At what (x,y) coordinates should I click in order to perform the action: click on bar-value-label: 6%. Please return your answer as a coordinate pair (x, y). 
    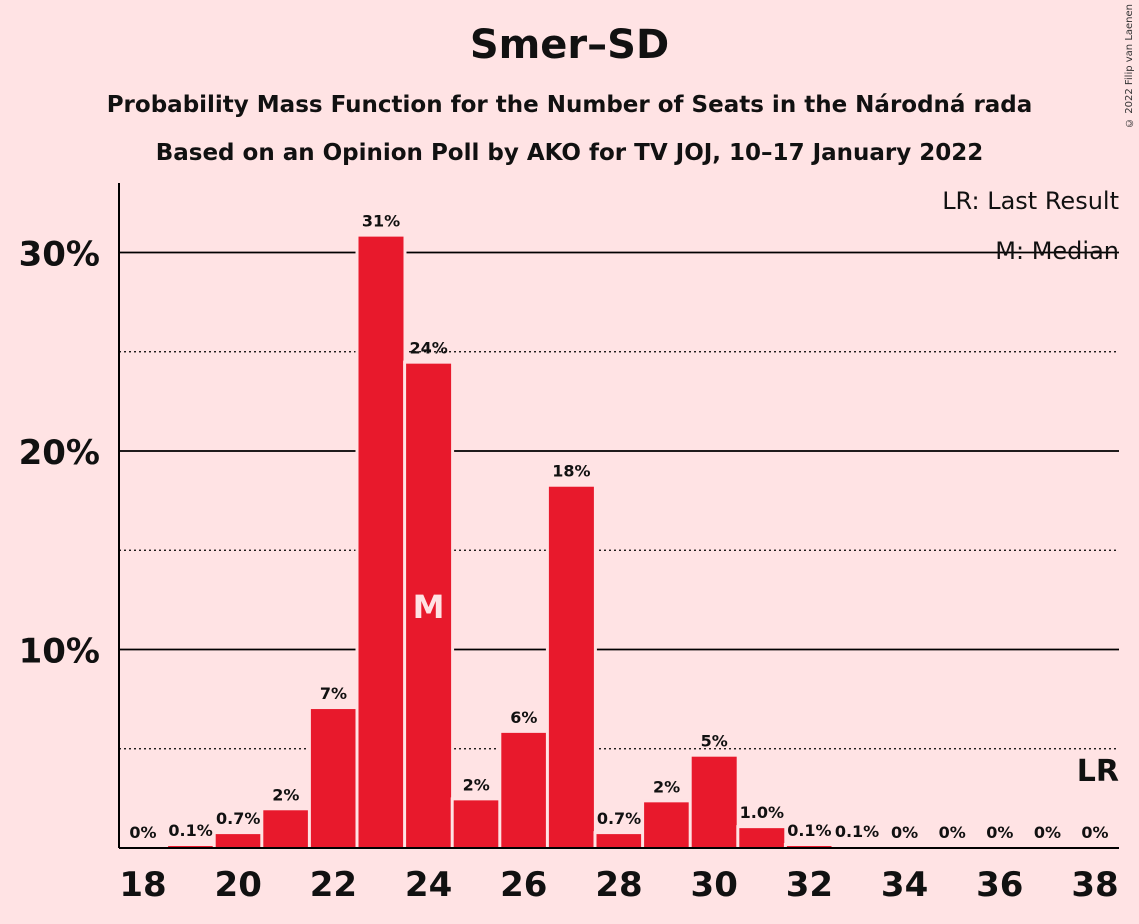
    Looking at the image, I should click on (523, 717).